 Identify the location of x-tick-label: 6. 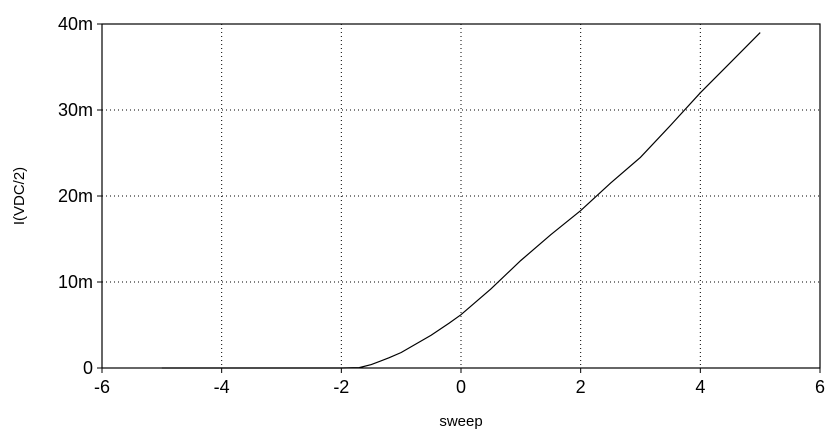
(820, 387).